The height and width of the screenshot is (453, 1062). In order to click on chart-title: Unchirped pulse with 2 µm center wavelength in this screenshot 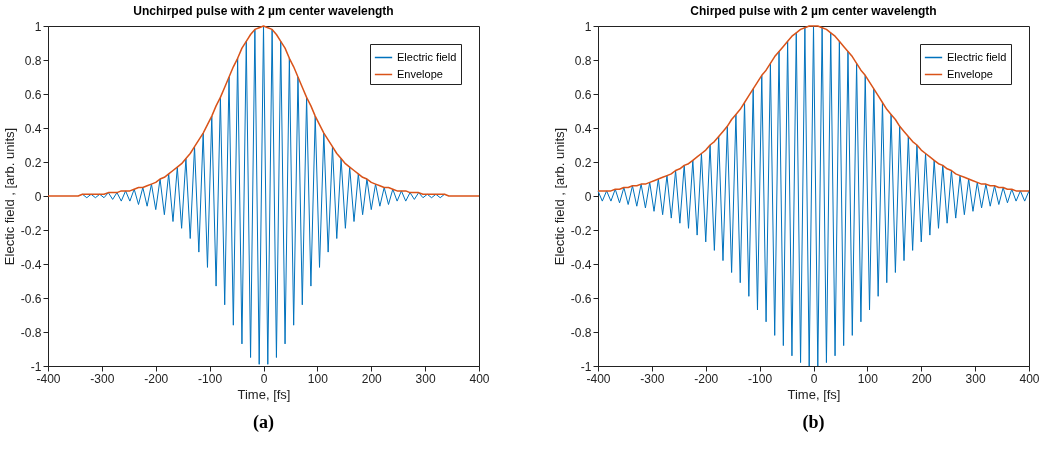, I will do `click(263, 11)`.